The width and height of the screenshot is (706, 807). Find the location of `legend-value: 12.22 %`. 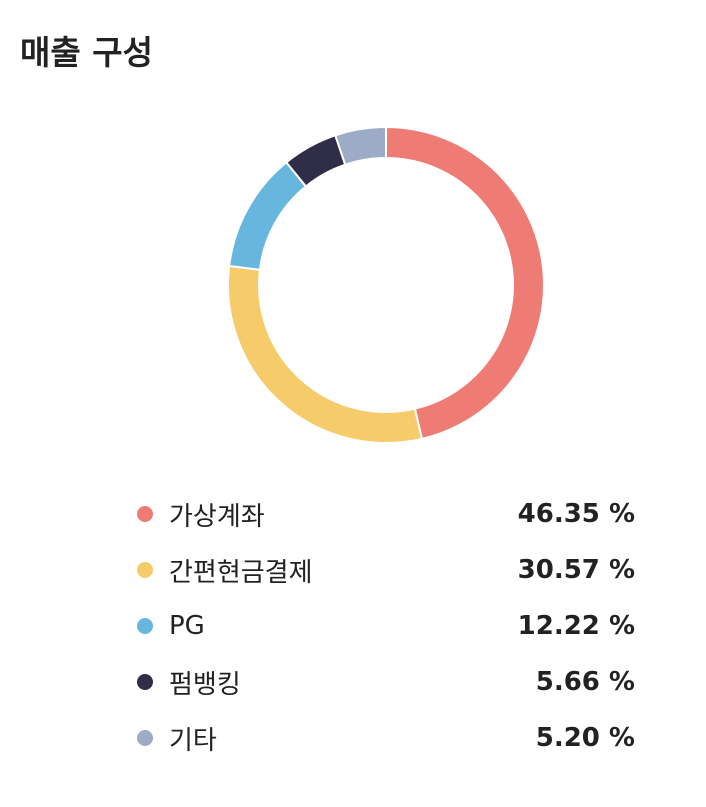

legend-value: 12.22 % is located at coordinates (576, 626).